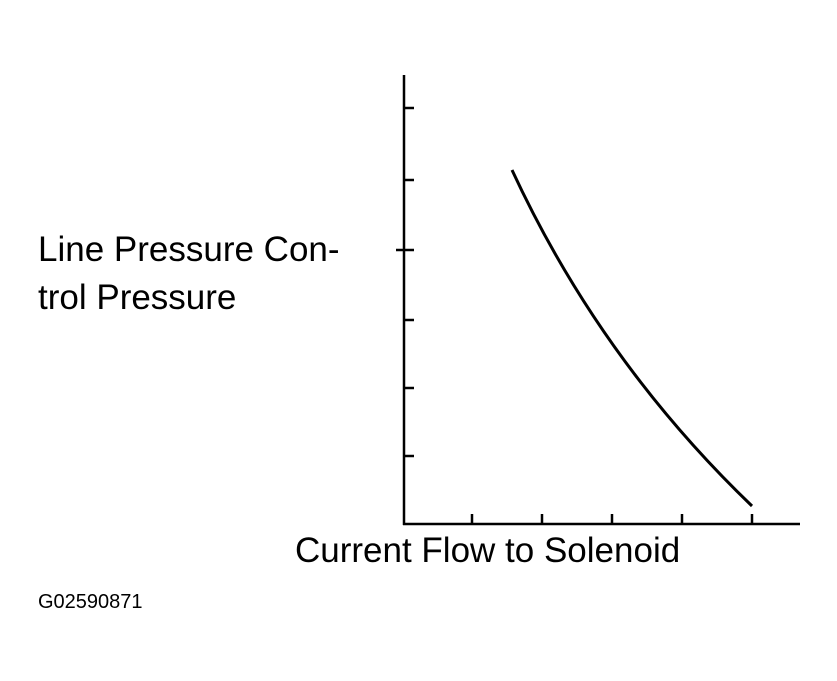 The image size is (837, 681). Describe the element at coordinates (405, 282) in the screenshot. I see `y-ticks` at that location.